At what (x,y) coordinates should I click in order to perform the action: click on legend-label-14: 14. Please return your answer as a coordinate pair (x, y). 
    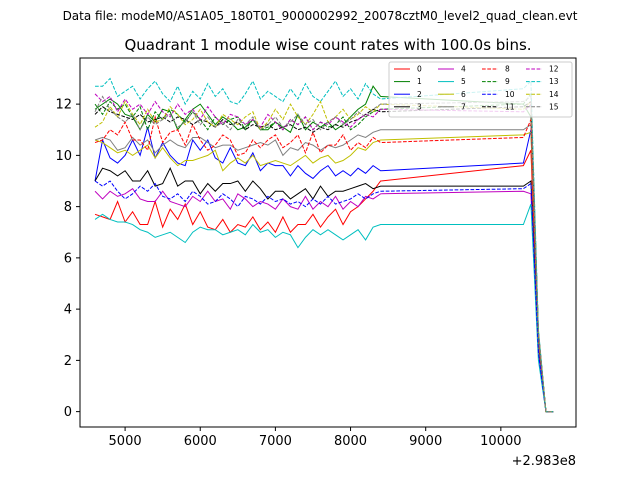
    Looking at the image, I should click on (554, 94).